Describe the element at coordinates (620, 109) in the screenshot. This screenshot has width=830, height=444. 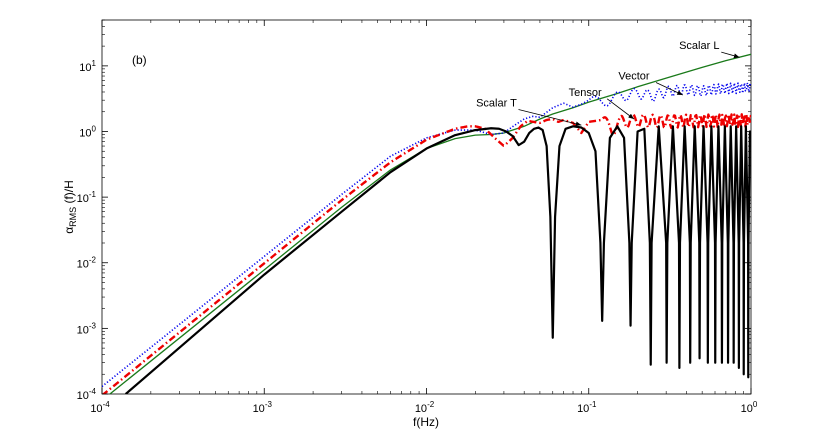
I see `annotation-arrow-tensor` at that location.